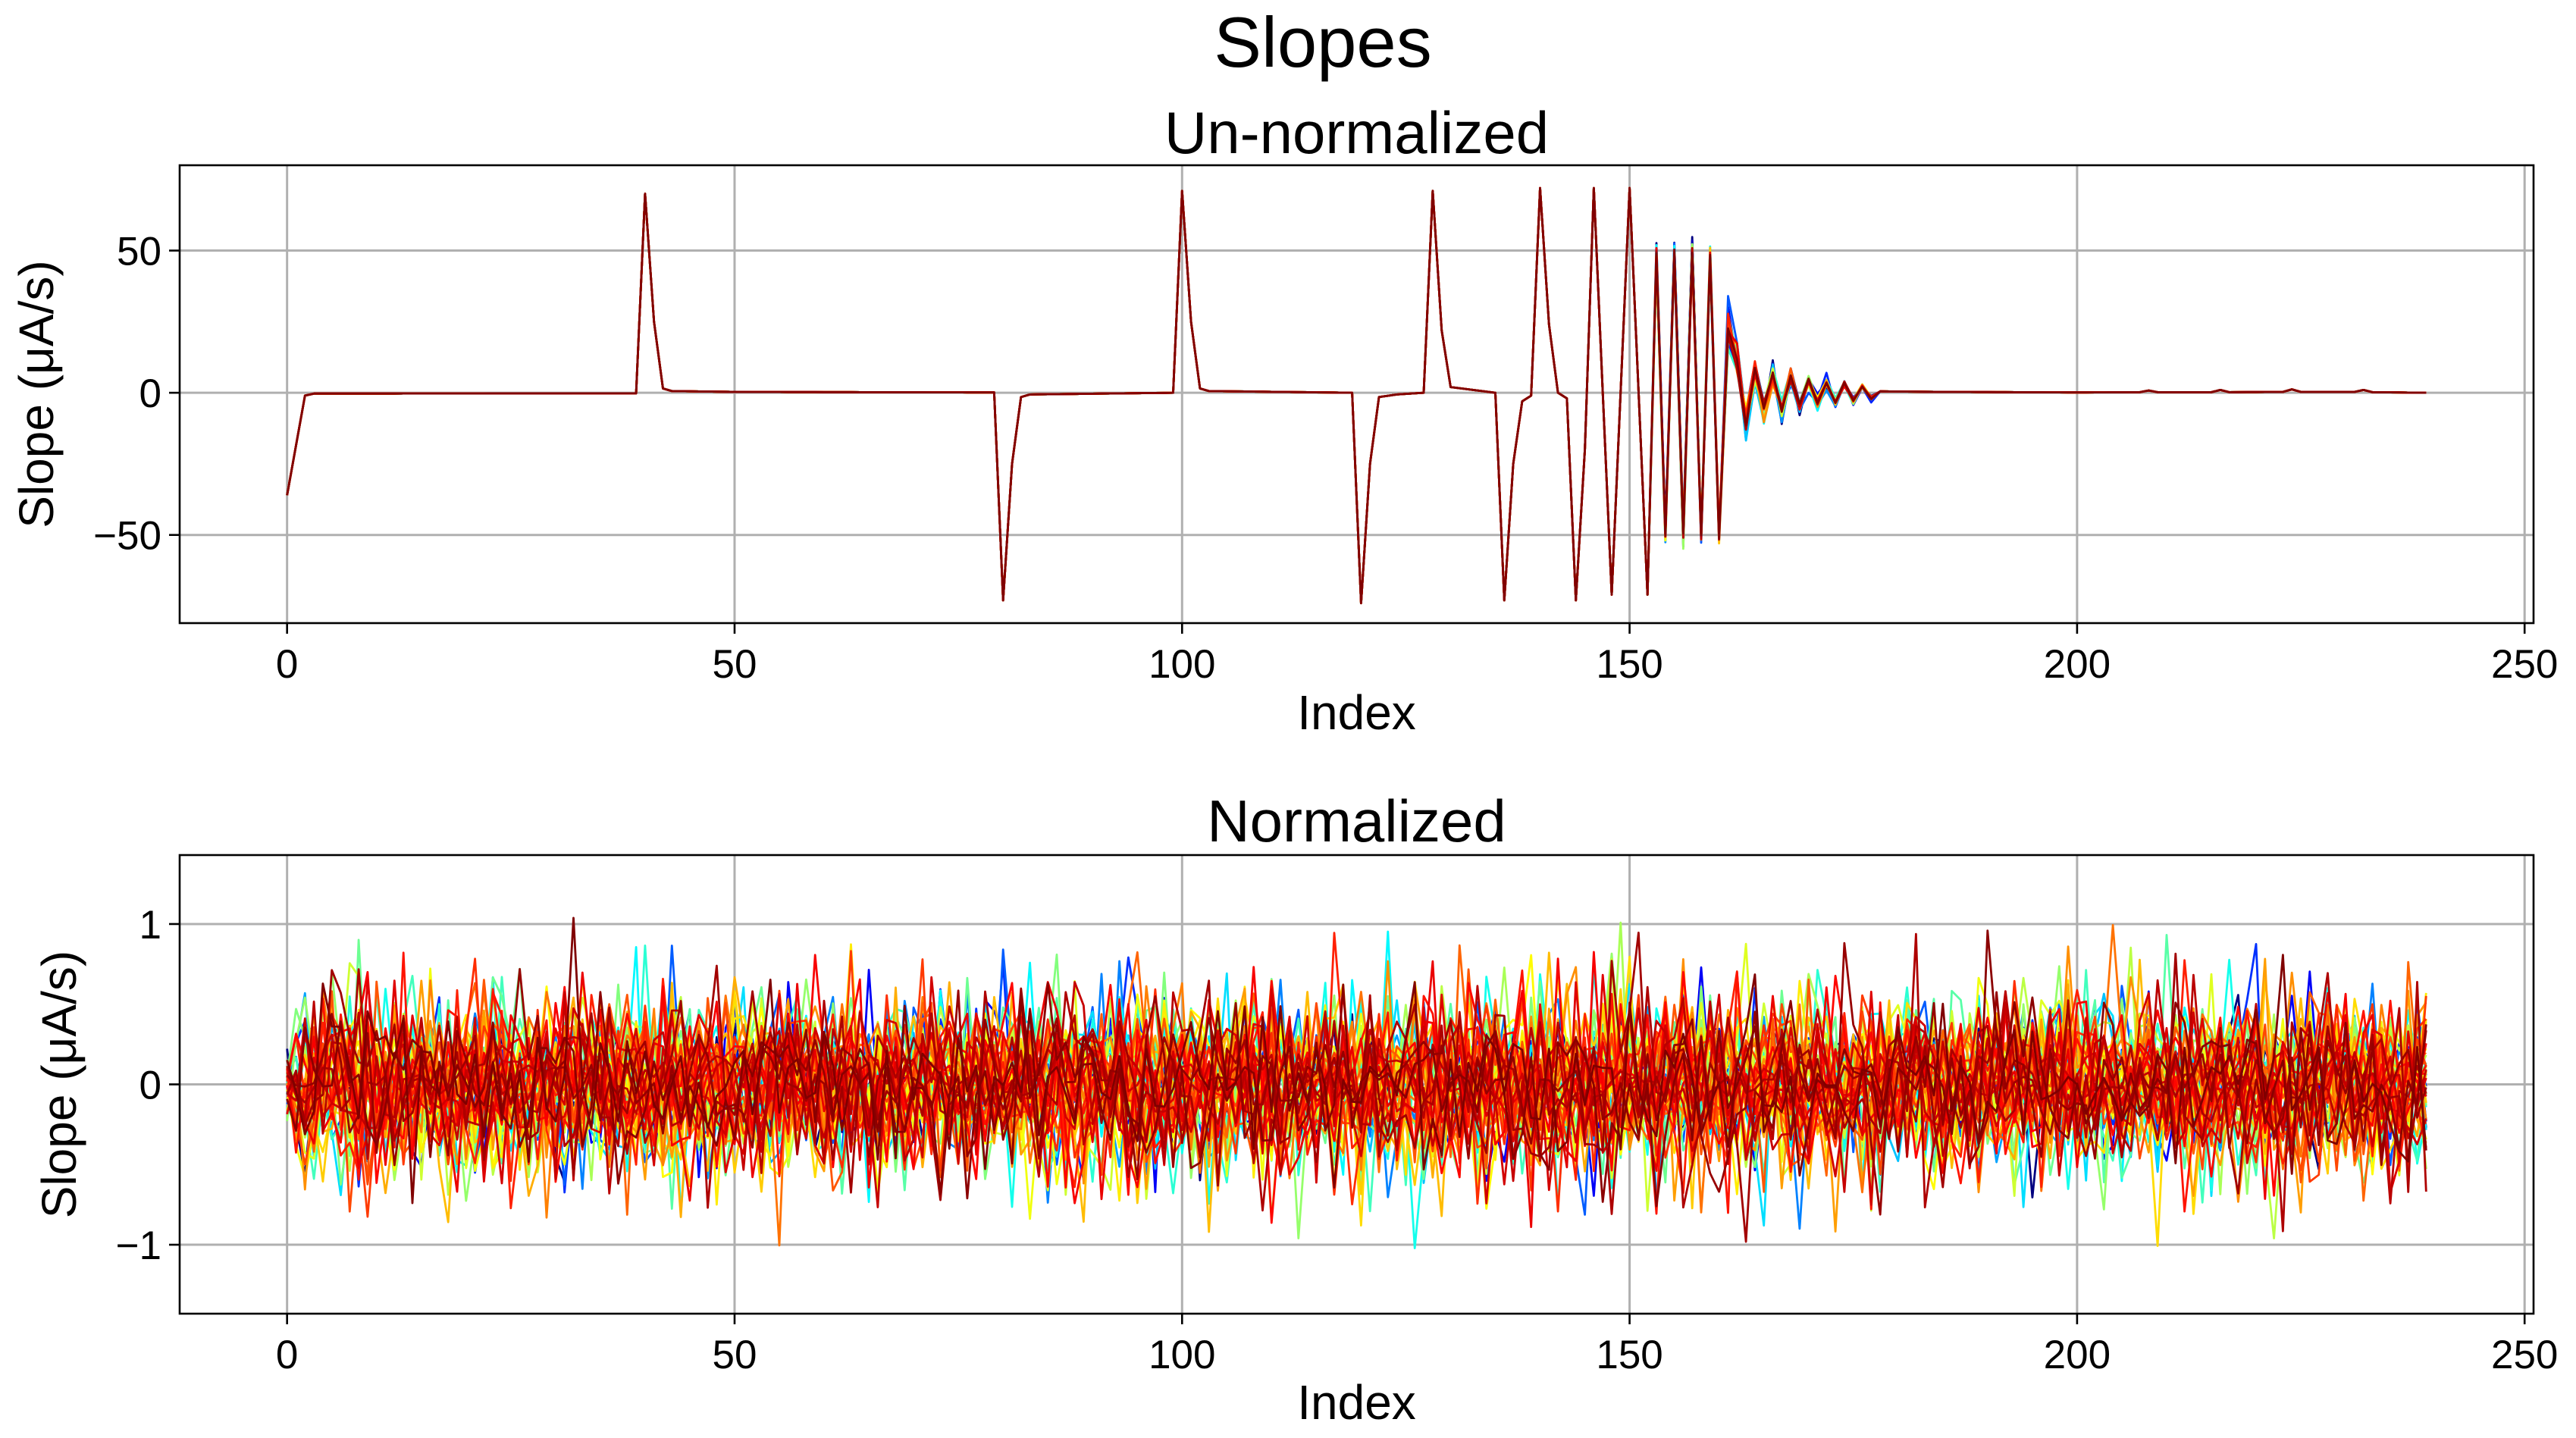 Image resolution: width=2576 pixels, height=1438 pixels. Describe the element at coordinates (1323, 42) in the screenshot. I see `figure-suptitle: Slopes` at that location.